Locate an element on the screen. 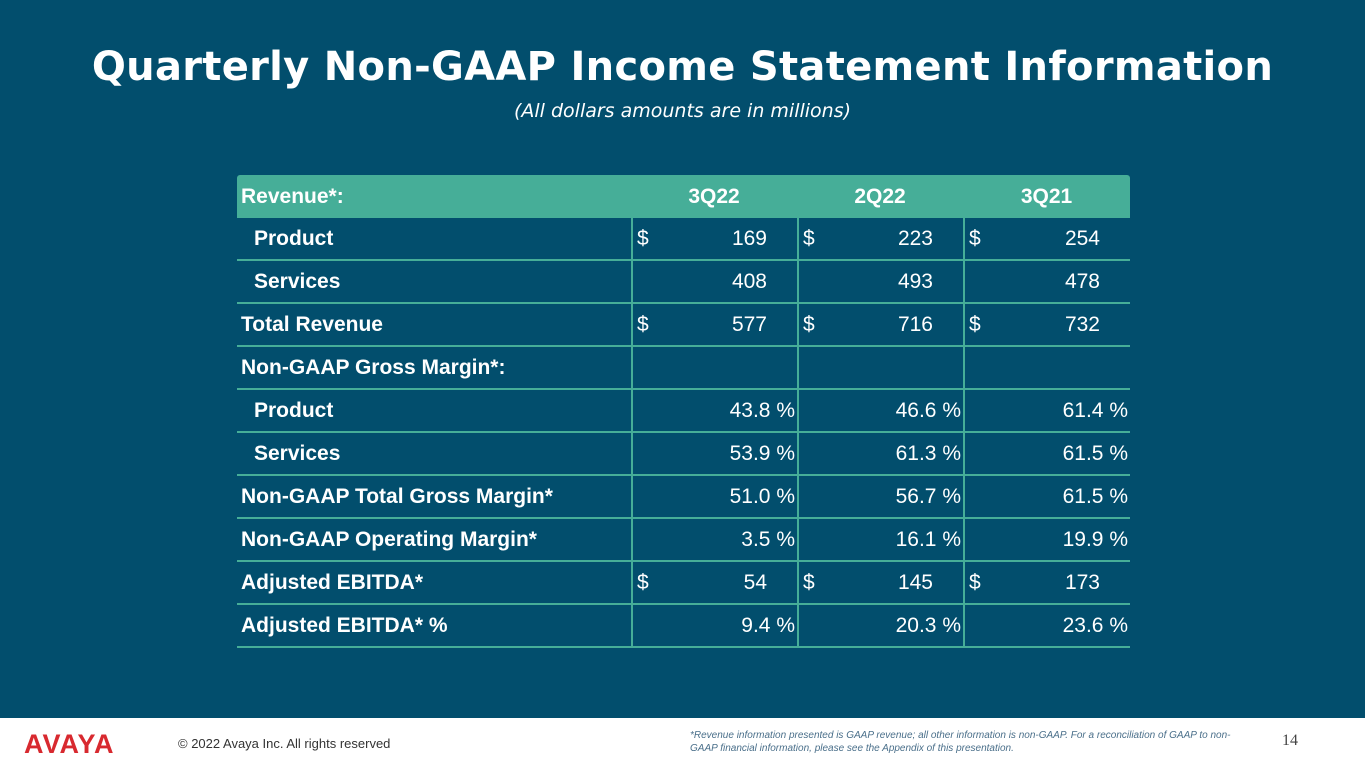  value-number: 56.7 % is located at coordinates (928, 496).